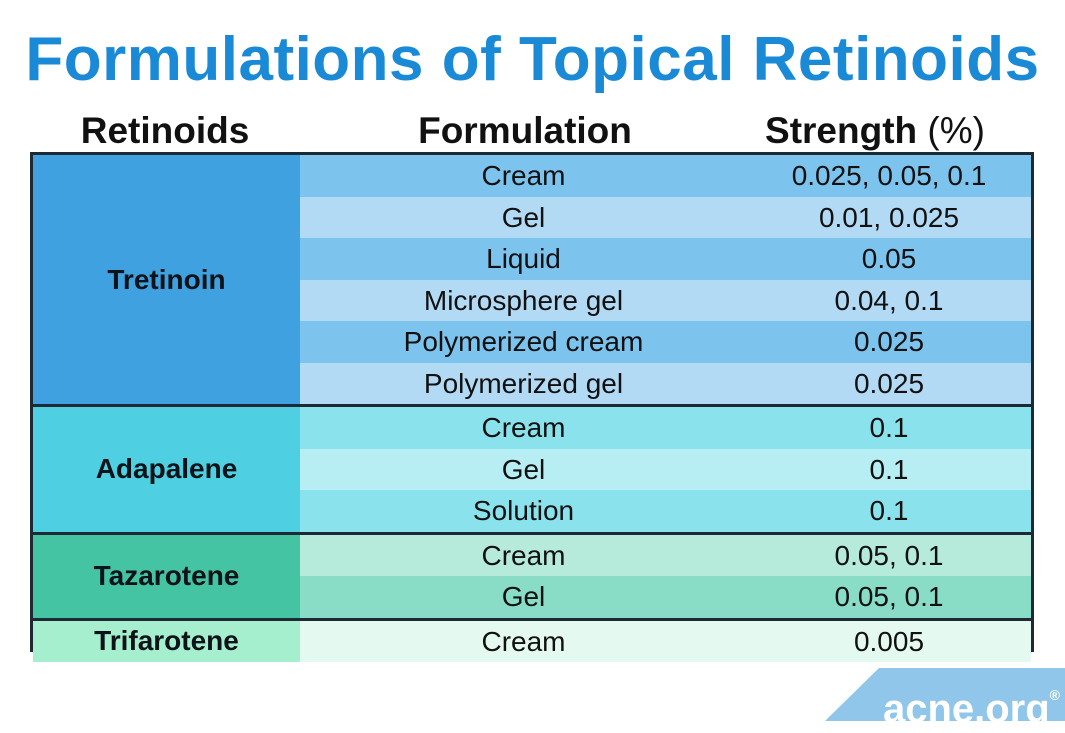 Image resolution: width=1065 pixels, height=733 pixels. Describe the element at coordinates (523, 341) in the screenshot. I see `formulation-cell: Polymerized cream` at that location.